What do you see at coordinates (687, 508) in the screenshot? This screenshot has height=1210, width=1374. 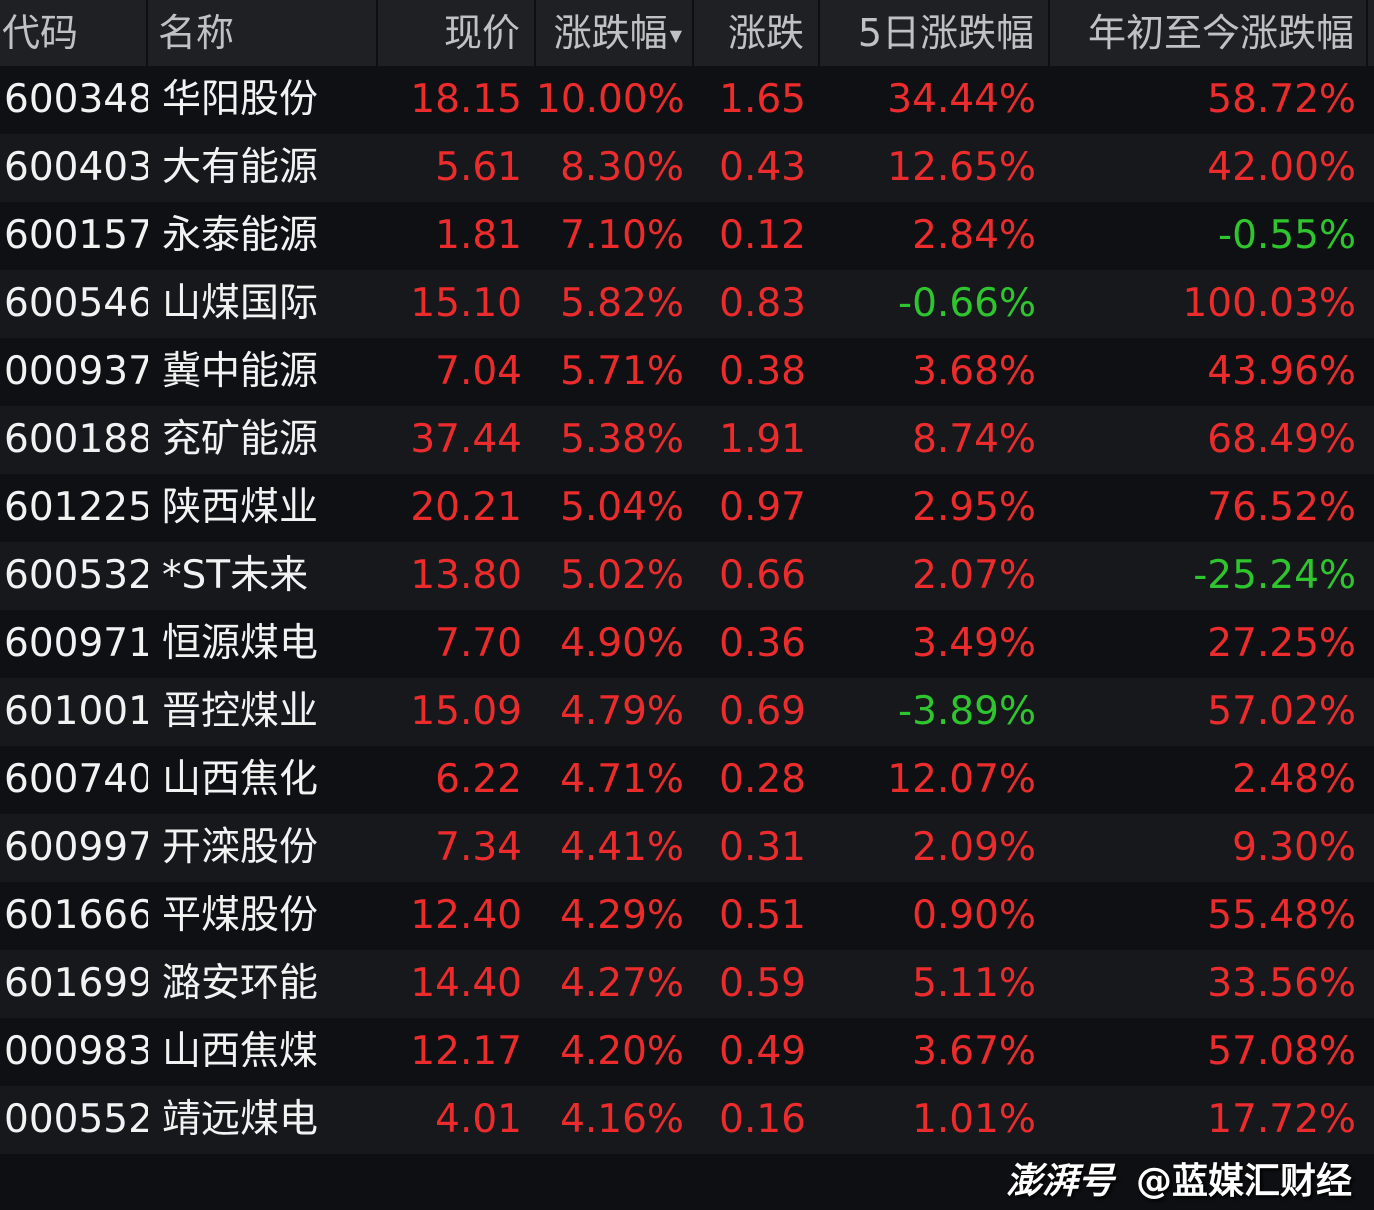 I see `table-row: 601225 陕西煤业 20.21 5.04% 0.97 2.95% 76.52%` at bounding box center [687, 508].